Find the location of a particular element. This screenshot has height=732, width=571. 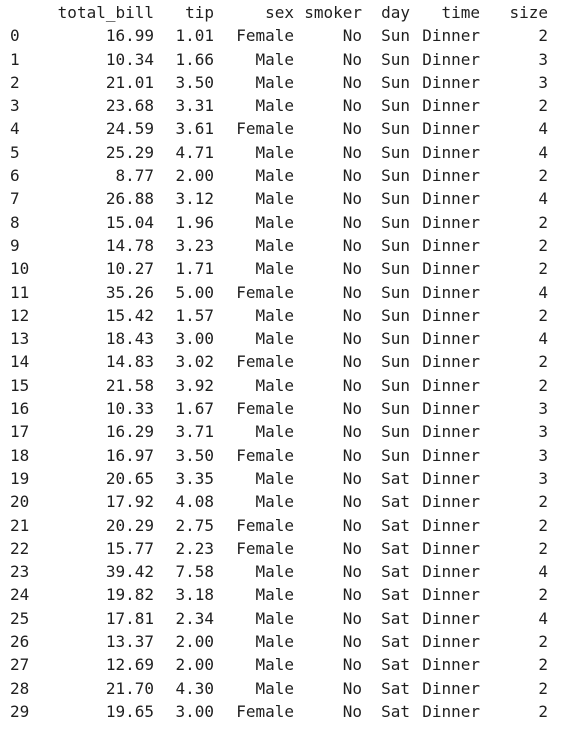

table-row: 20 17.92 4.08 Male No Sat Dinner 2 is located at coordinates (279, 501).